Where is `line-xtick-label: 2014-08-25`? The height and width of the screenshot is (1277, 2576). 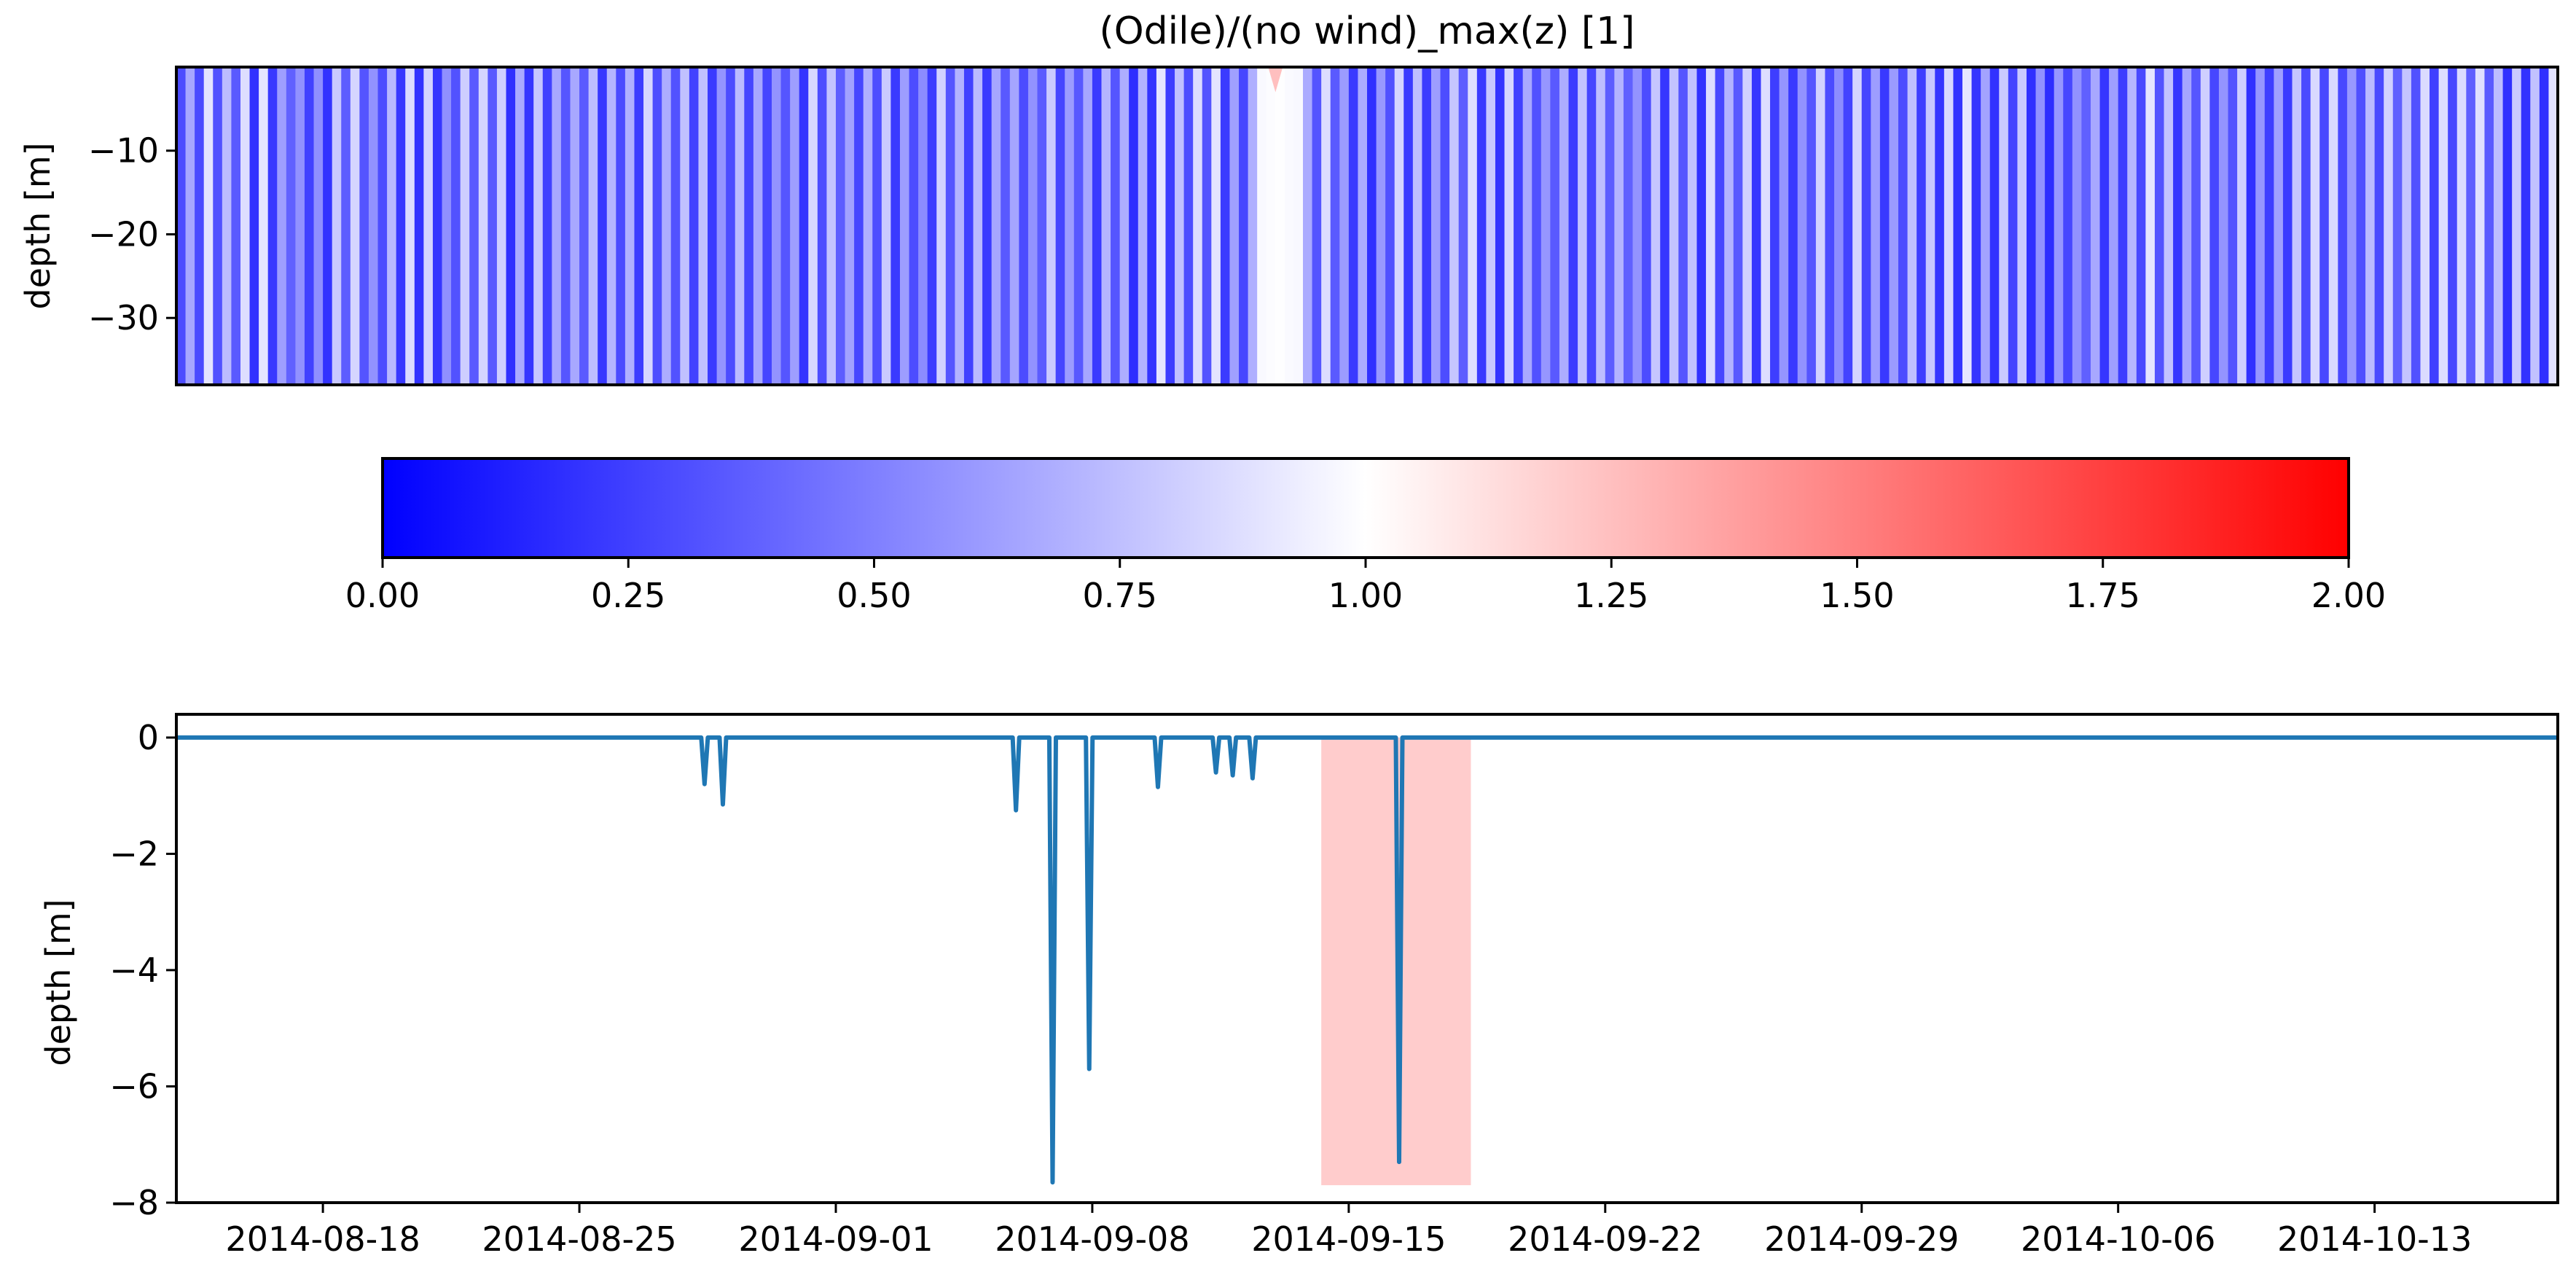 line-xtick-label: 2014-08-25 is located at coordinates (579, 1239).